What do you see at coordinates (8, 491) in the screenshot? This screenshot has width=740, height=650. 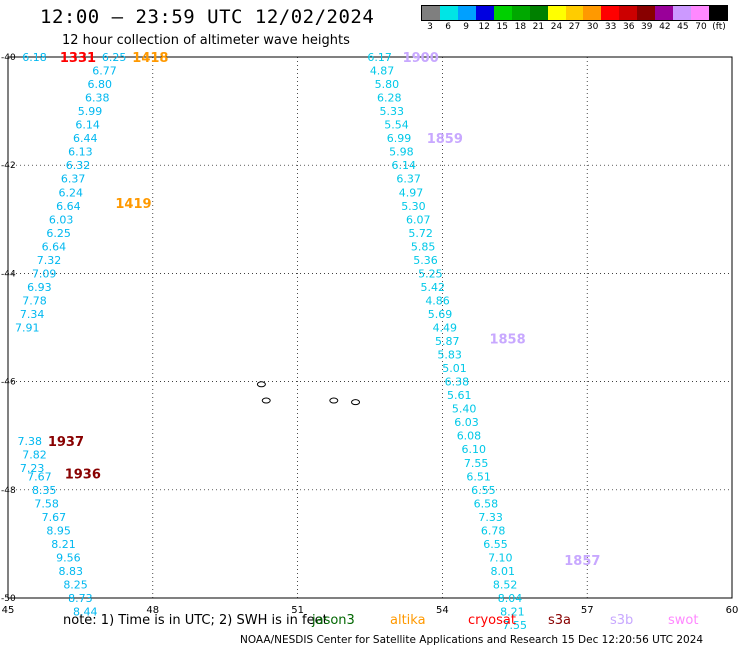 I see `latitude-tick-label: -48` at bounding box center [8, 491].